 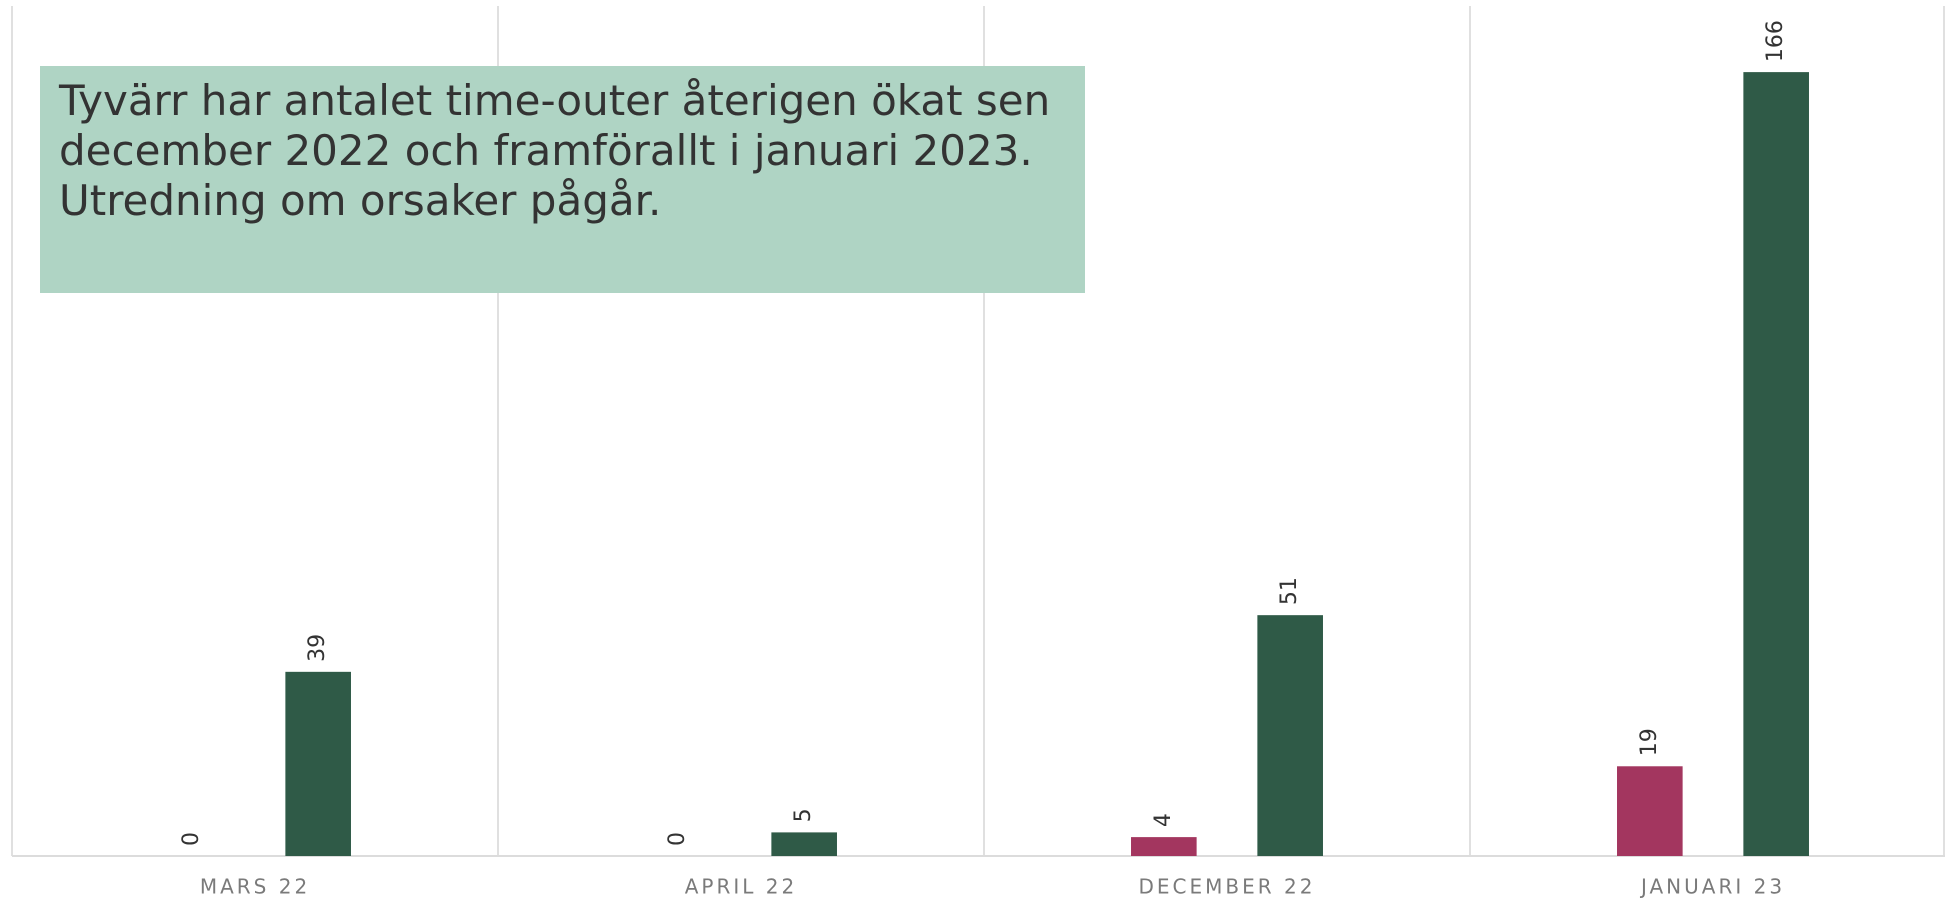 What do you see at coordinates (255, 887) in the screenshot?
I see `x-tick-label: MARS 22` at bounding box center [255, 887].